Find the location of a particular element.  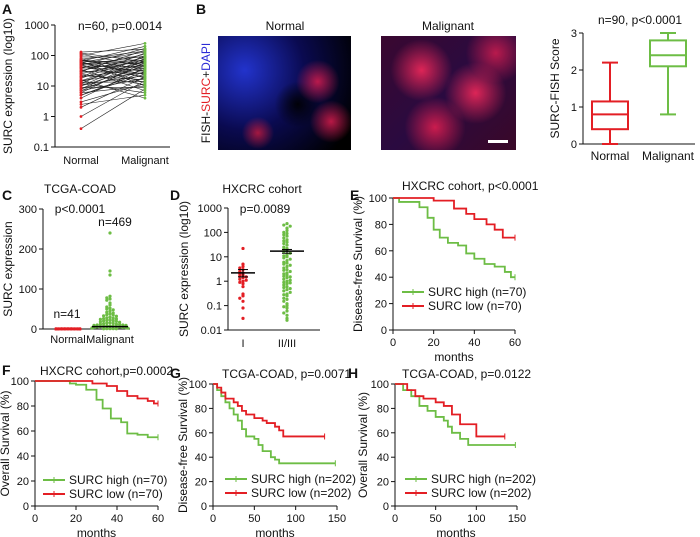

survival-curve-high is located at coordinates (454, 238).